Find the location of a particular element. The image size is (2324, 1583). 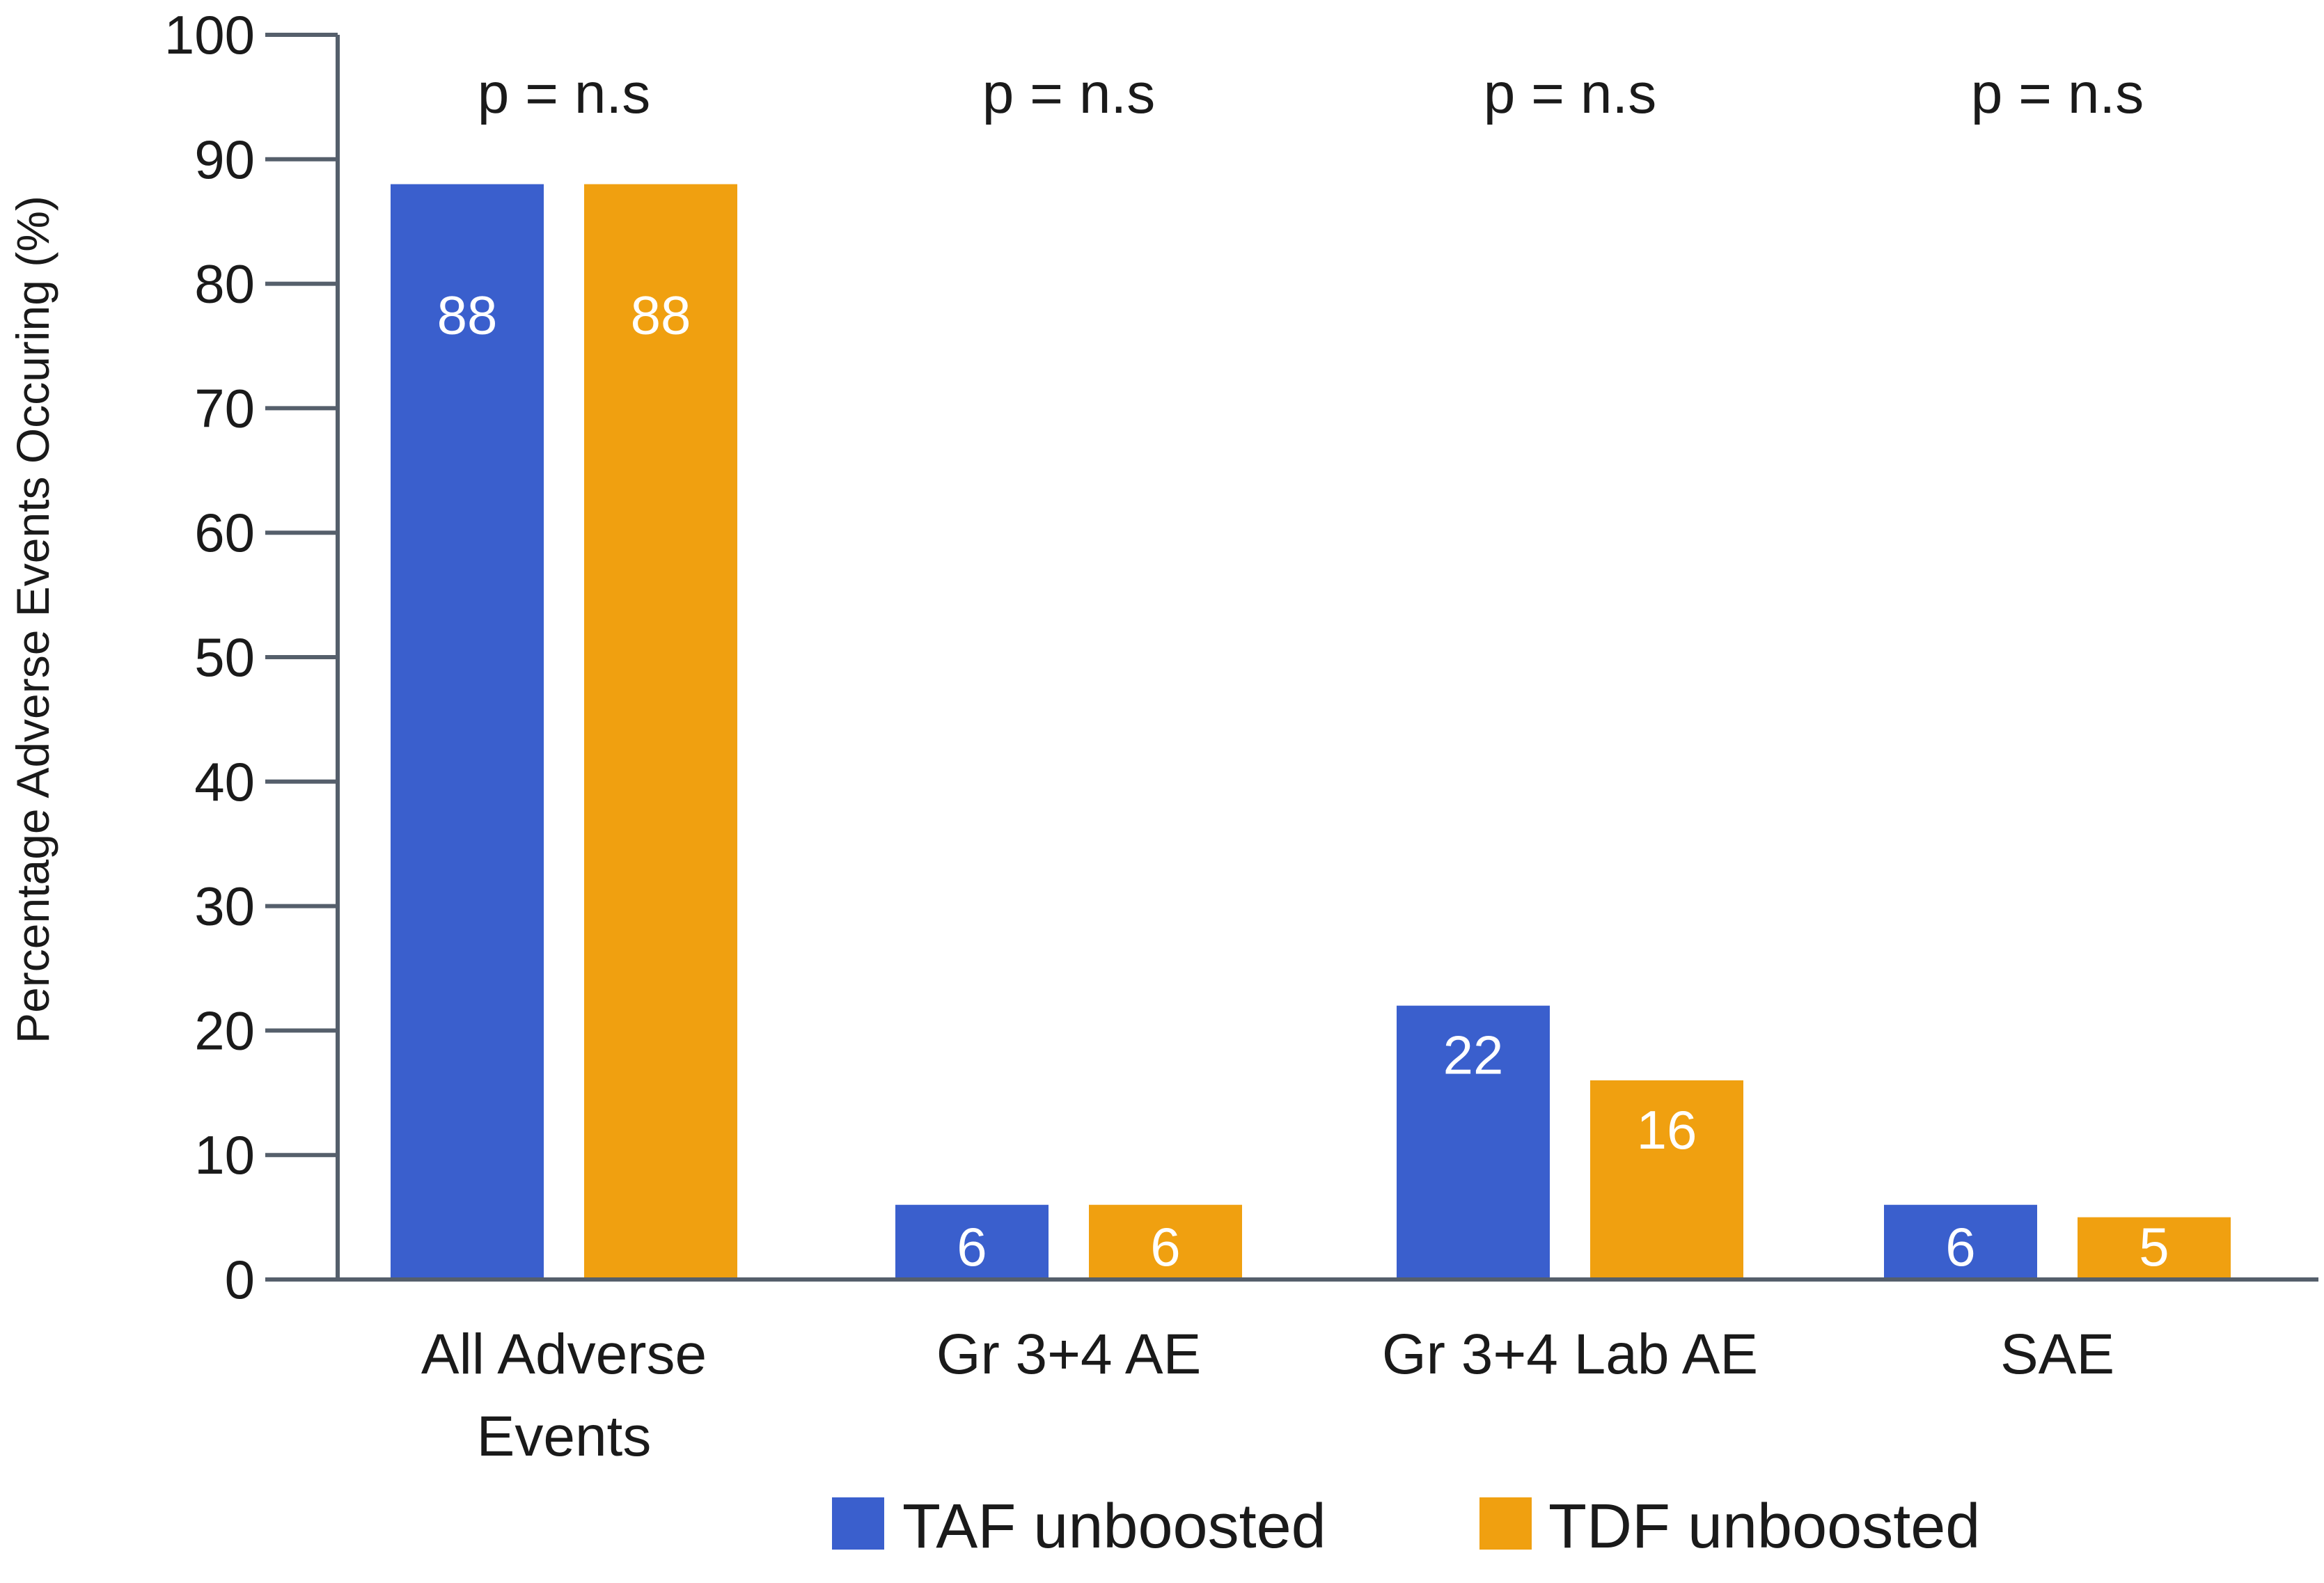

category-label: SAE is located at coordinates (2057, 1354).